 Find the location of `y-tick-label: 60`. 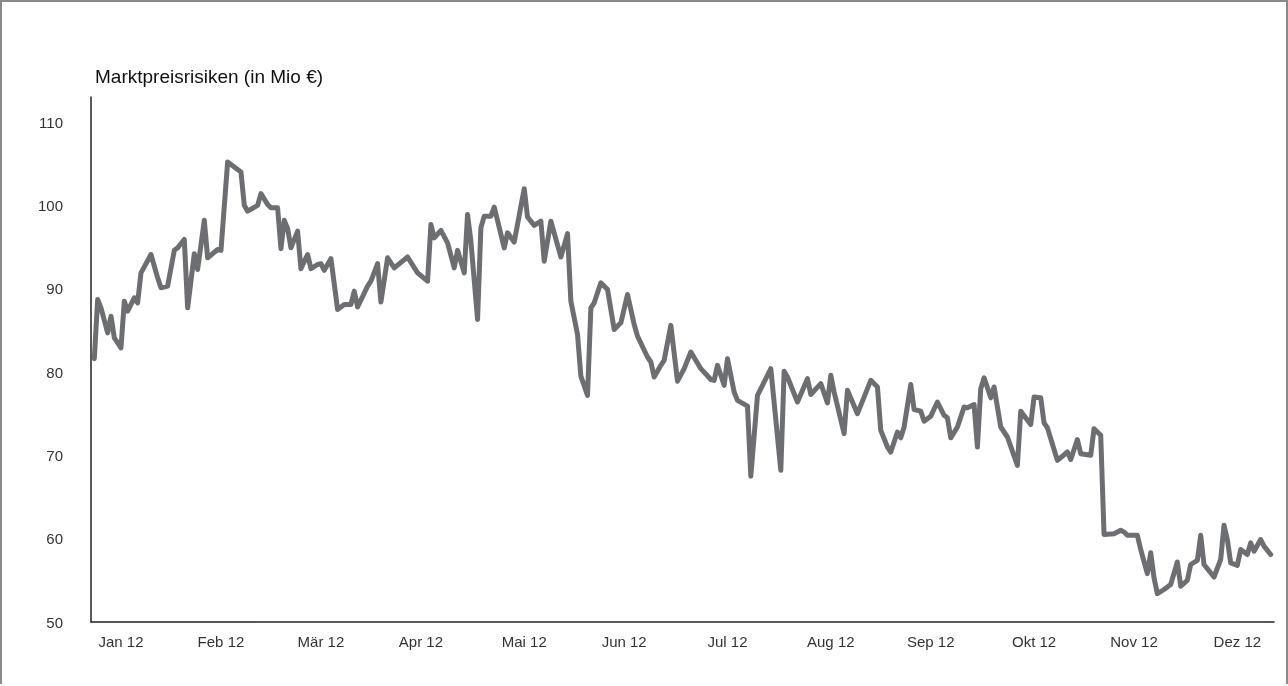

y-tick-label: 60 is located at coordinates (54, 539).